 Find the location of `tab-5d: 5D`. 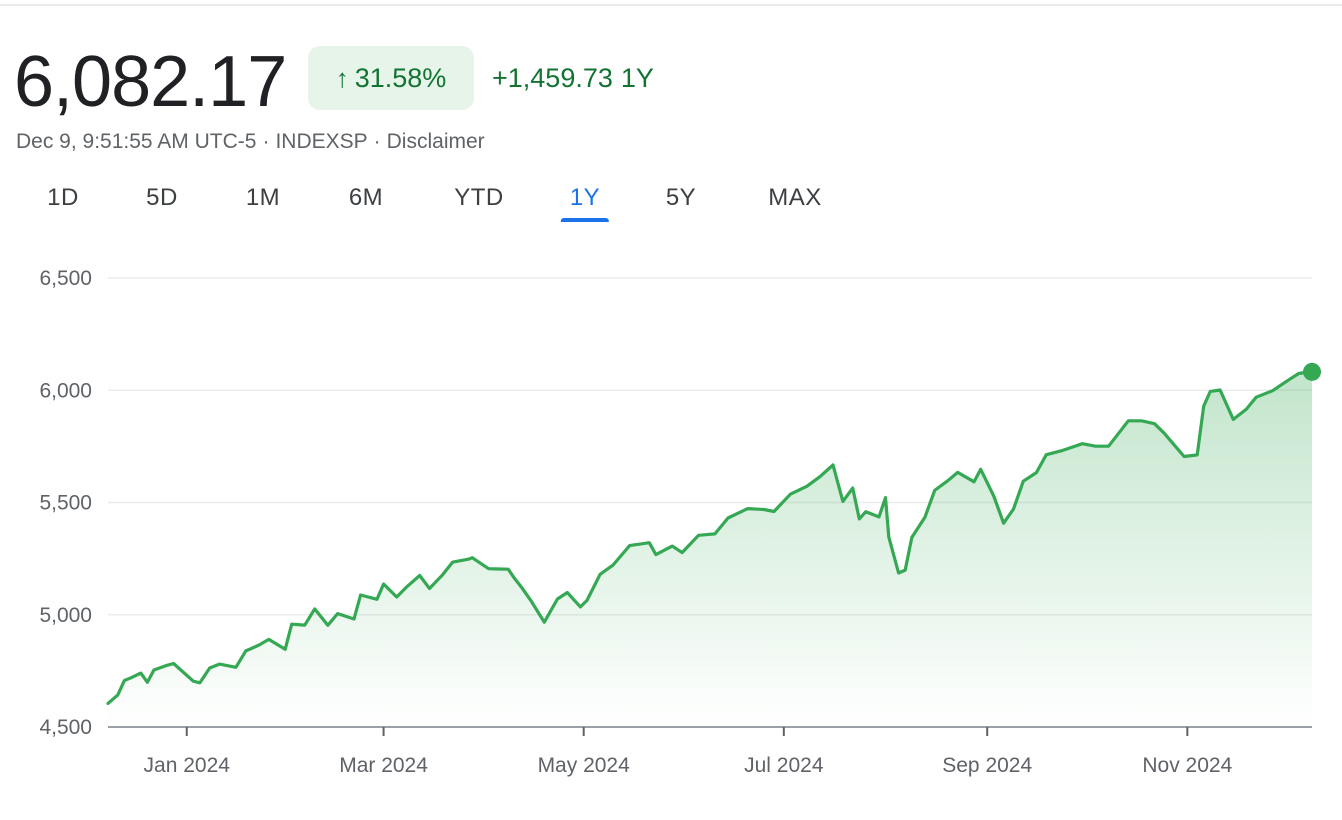

tab-5d: 5D is located at coordinates (162, 197).